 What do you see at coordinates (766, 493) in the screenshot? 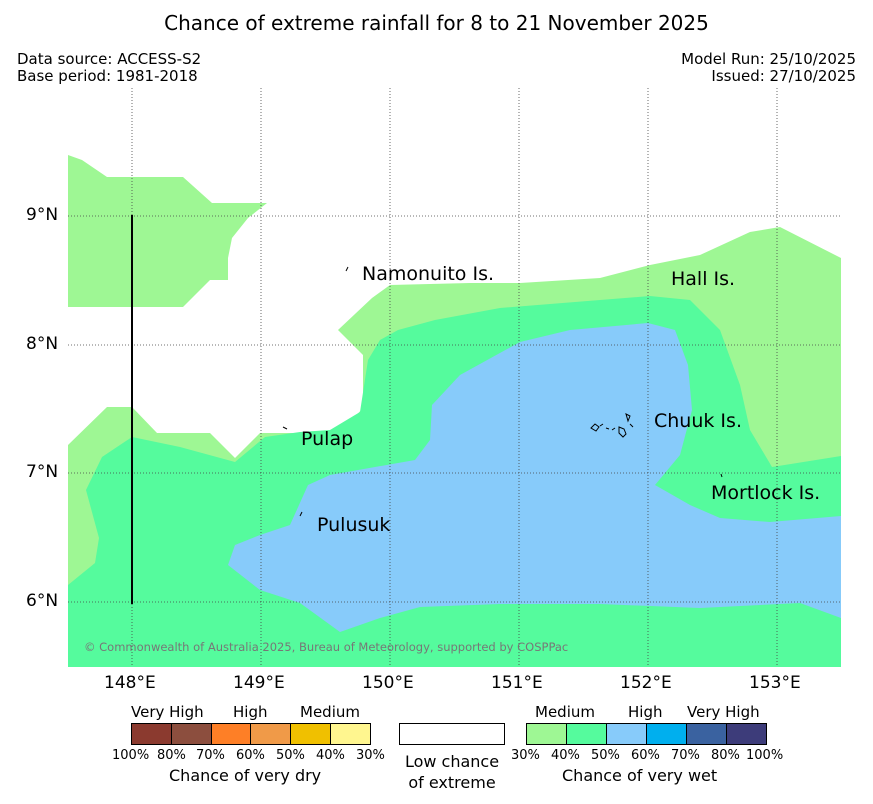
I see `place-label-mortlock: Mortlock Is.` at bounding box center [766, 493].